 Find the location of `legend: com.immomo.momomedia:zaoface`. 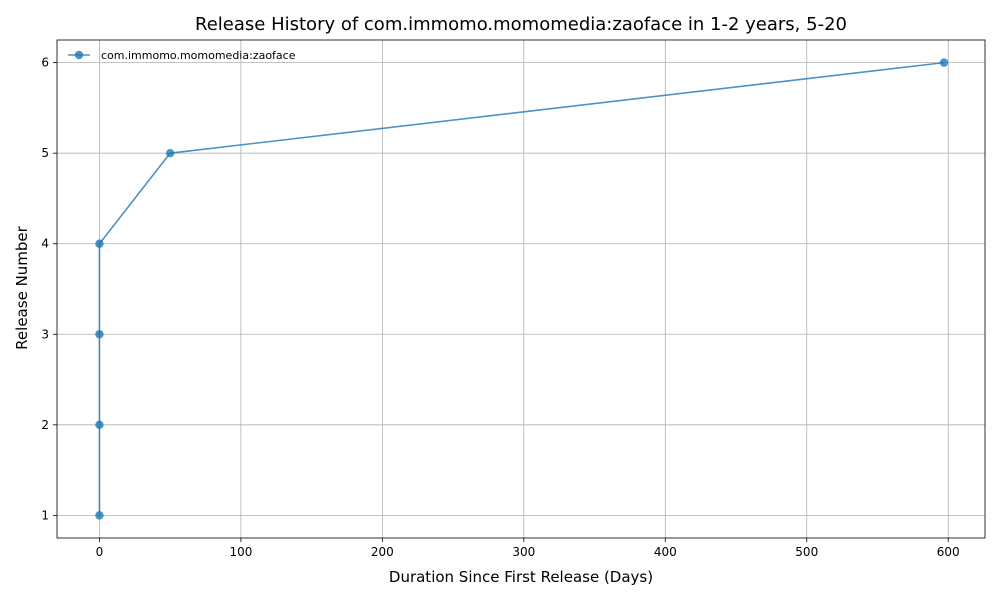

legend: com.immomo.momomedia:zaoface is located at coordinates (182, 55).